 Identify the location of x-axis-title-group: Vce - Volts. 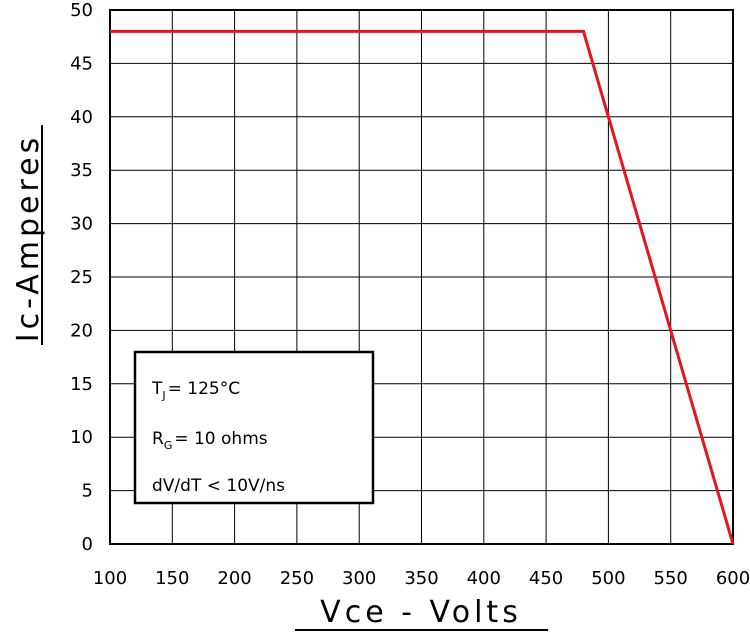
(421, 613).